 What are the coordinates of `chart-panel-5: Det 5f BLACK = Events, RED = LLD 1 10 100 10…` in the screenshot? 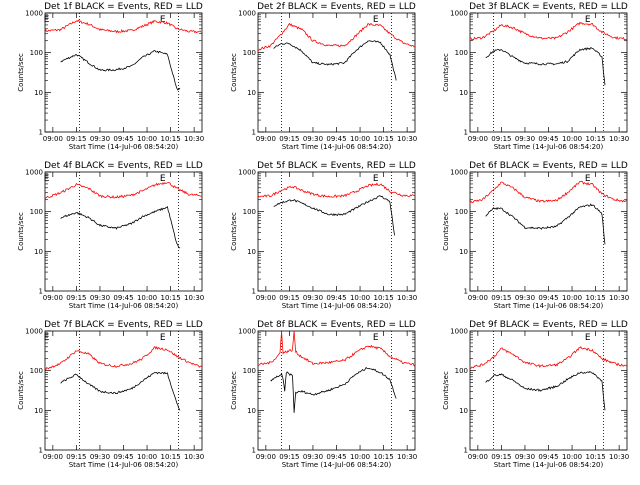 It's located at (323, 235).